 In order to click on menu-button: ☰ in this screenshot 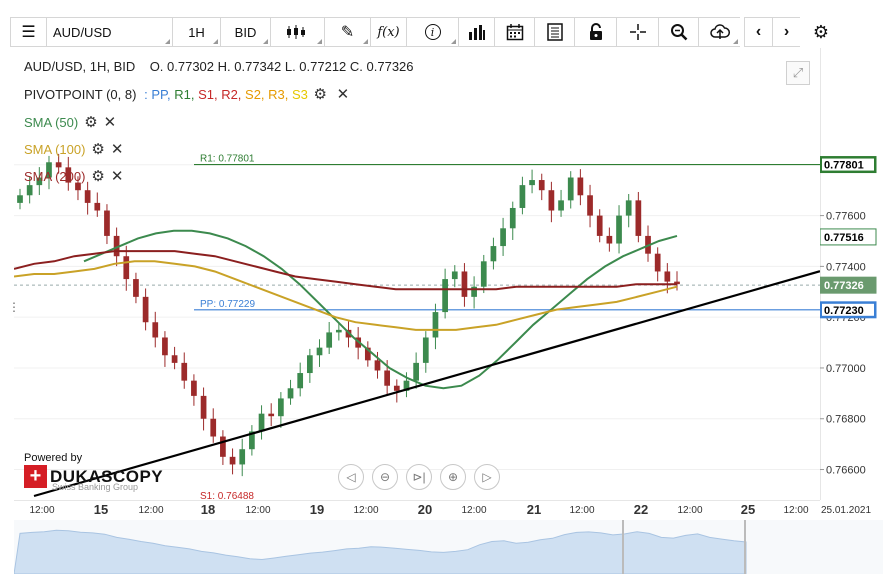, I will do `click(28, 32)`.